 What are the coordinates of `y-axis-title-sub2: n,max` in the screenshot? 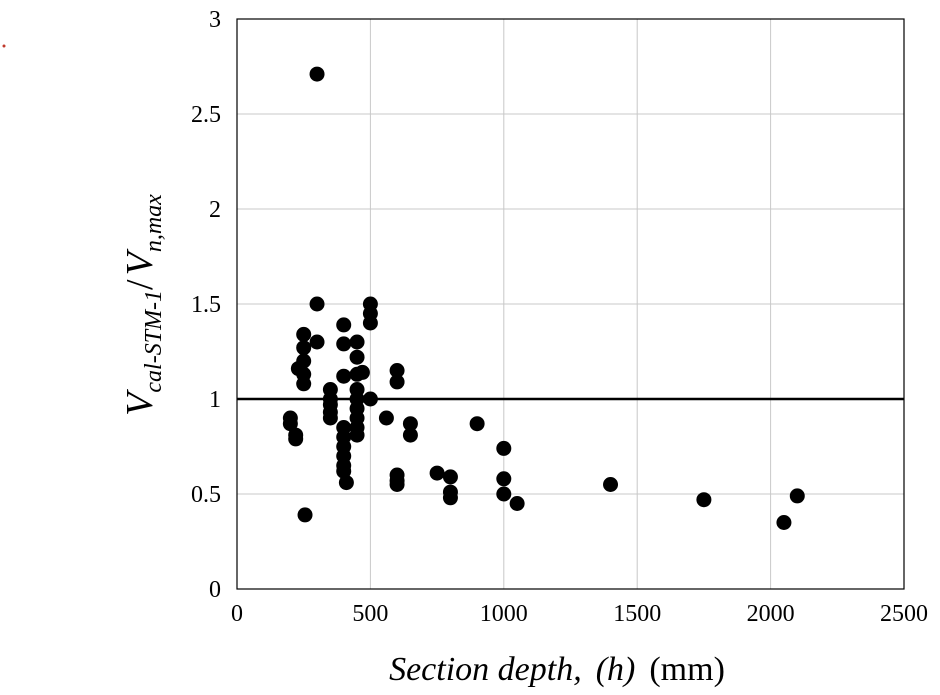 It's located at (154, 223).